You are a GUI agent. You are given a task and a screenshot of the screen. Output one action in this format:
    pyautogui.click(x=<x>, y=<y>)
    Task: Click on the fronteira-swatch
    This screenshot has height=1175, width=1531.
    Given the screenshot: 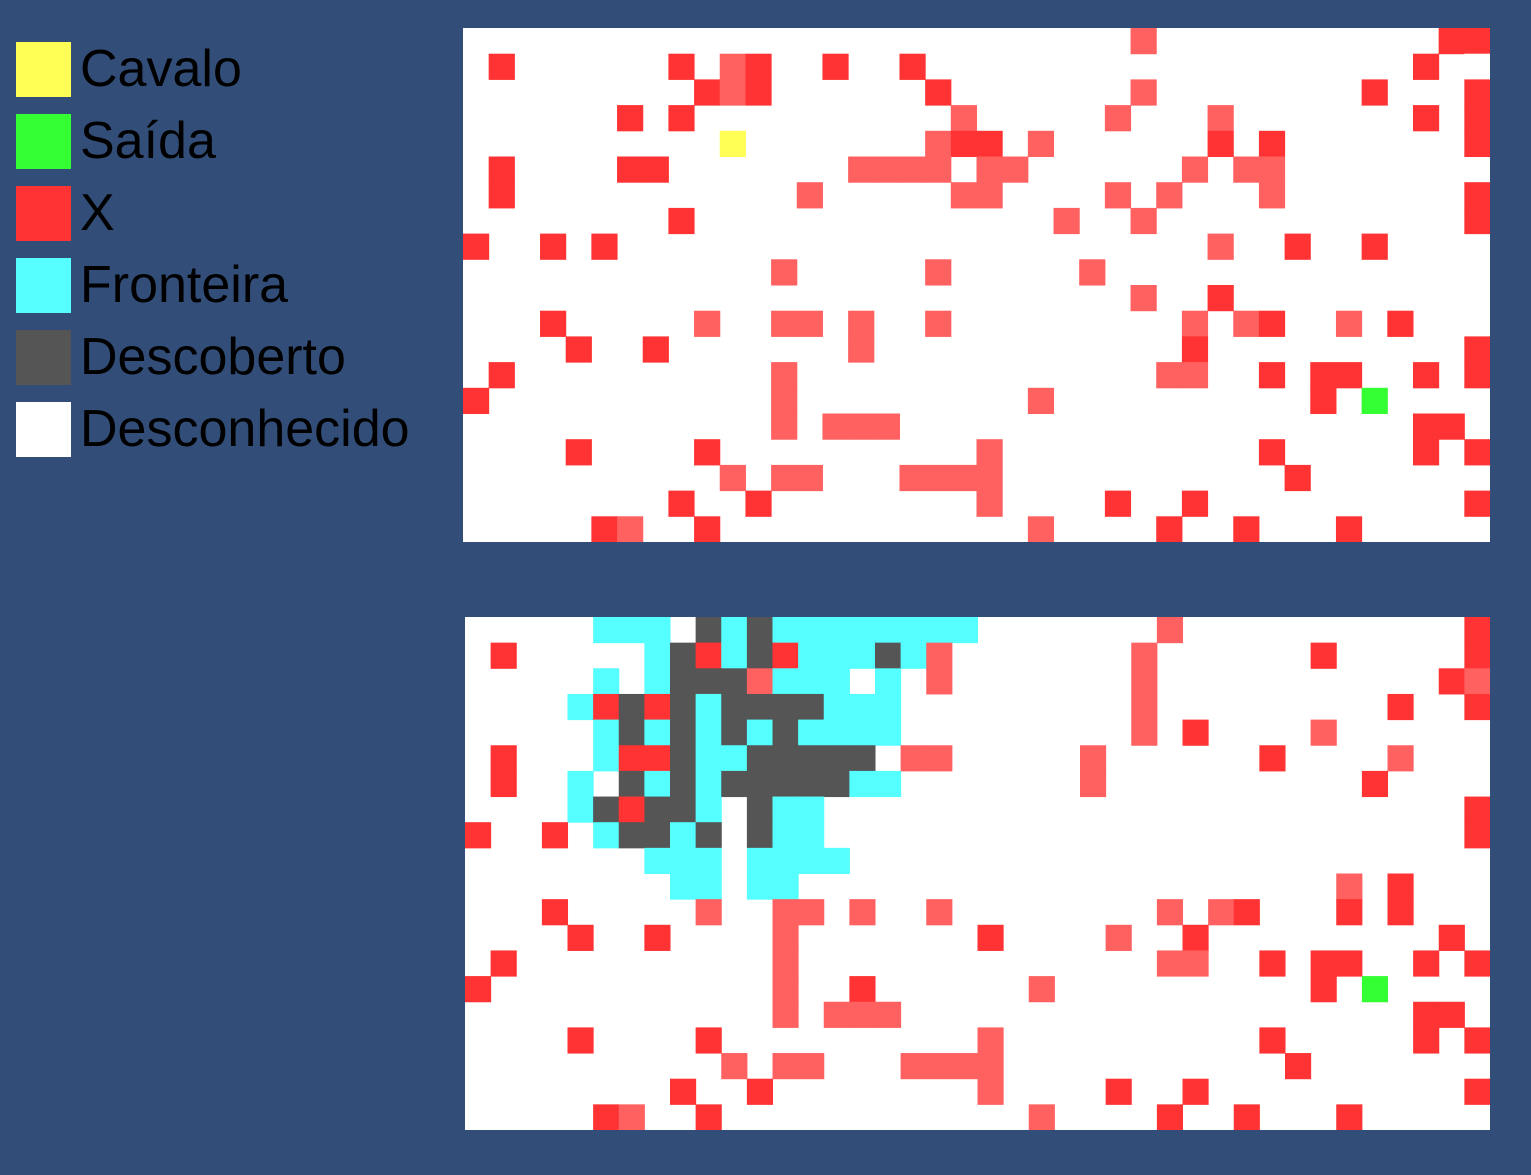 What is the action you would take?
    pyautogui.click(x=43, y=285)
    